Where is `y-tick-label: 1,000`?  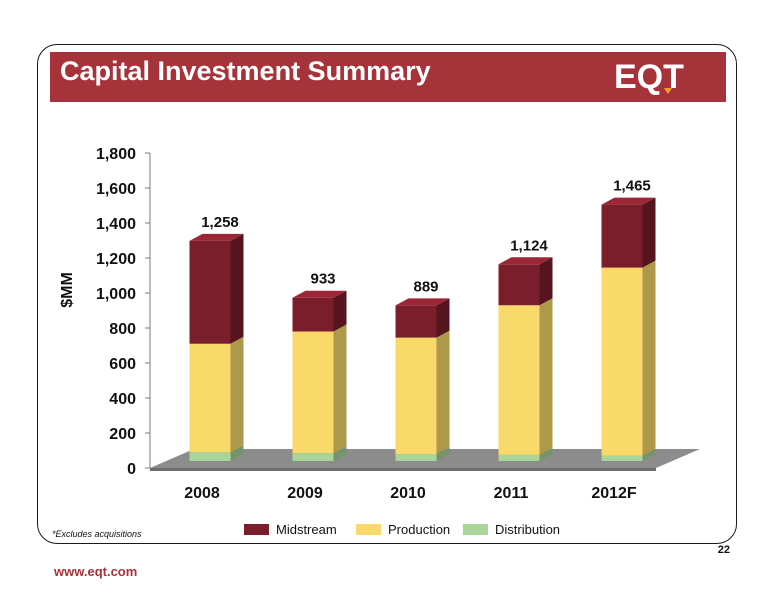 y-tick-label: 1,000 is located at coordinates (116, 294).